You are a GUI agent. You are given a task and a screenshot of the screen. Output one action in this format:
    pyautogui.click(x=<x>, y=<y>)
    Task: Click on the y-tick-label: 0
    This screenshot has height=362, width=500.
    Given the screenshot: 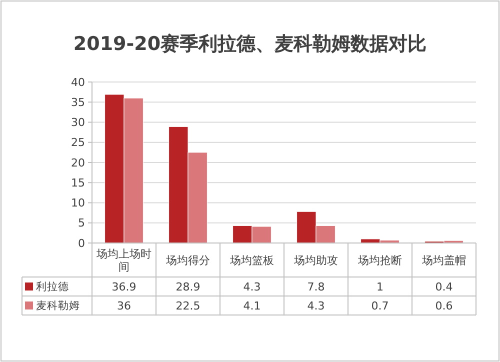 What is the action you would take?
    pyautogui.click(x=81, y=243)
    